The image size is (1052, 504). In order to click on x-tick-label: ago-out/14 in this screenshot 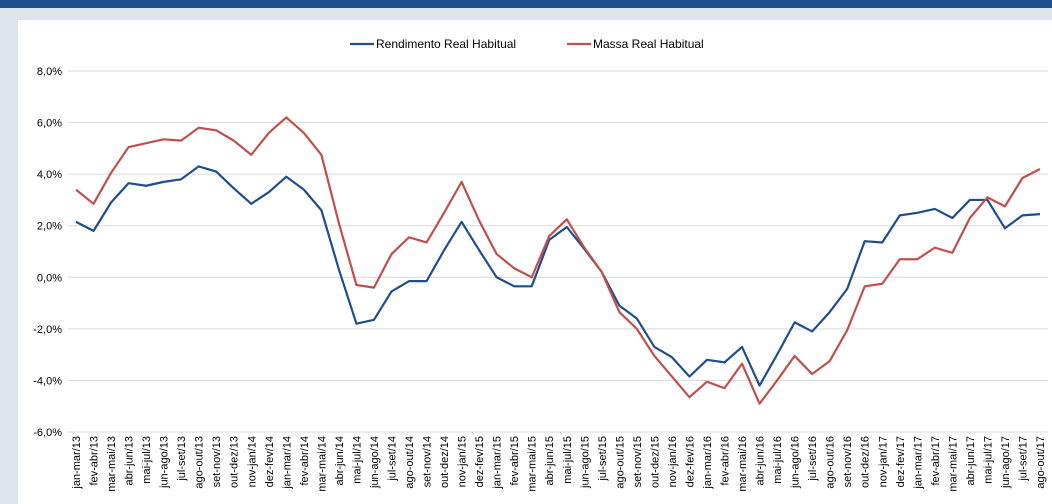, I will do `click(410, 462)`.